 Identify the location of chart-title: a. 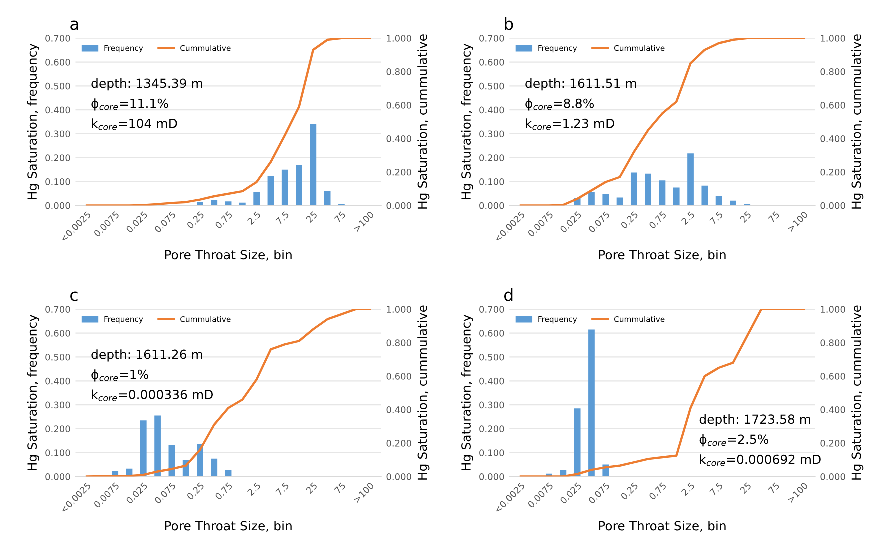
(74, 25).